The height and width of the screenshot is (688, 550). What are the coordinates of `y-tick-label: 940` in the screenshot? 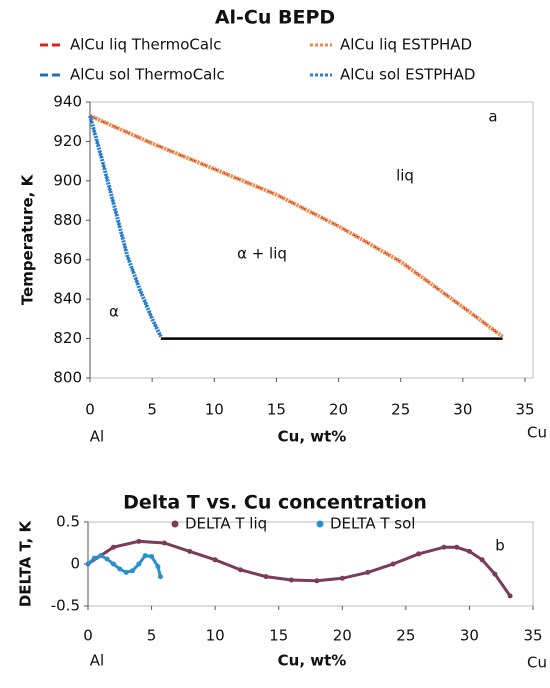 It's located at (67, 102).